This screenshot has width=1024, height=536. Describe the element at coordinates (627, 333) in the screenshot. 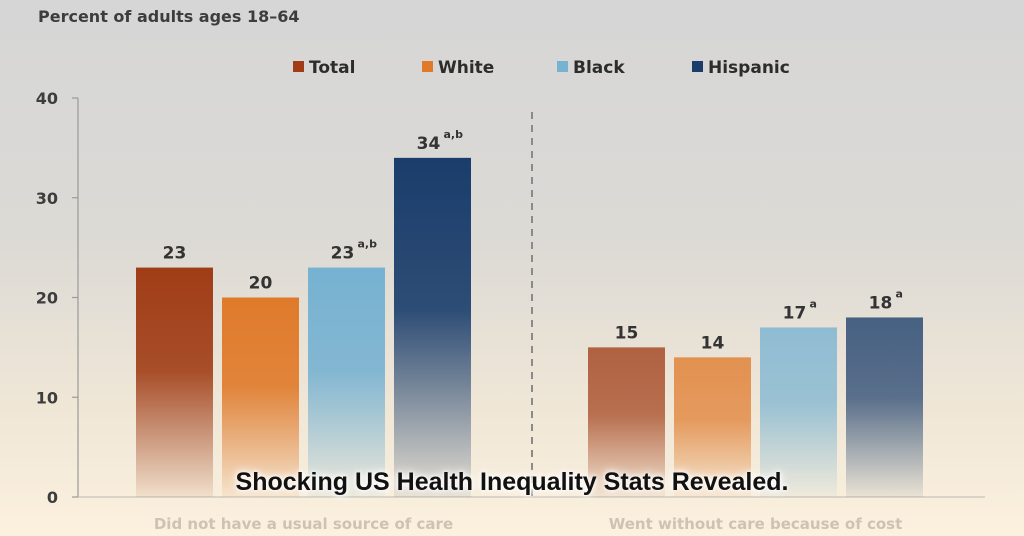

I see `bar-value-label: 15` at that location.